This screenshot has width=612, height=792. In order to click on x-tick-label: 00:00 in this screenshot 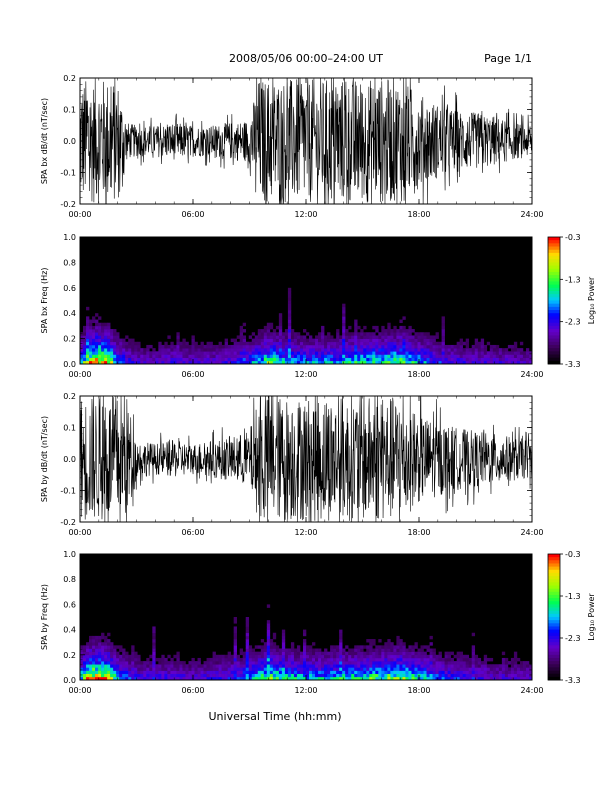, I will do `click(79, 532)`.